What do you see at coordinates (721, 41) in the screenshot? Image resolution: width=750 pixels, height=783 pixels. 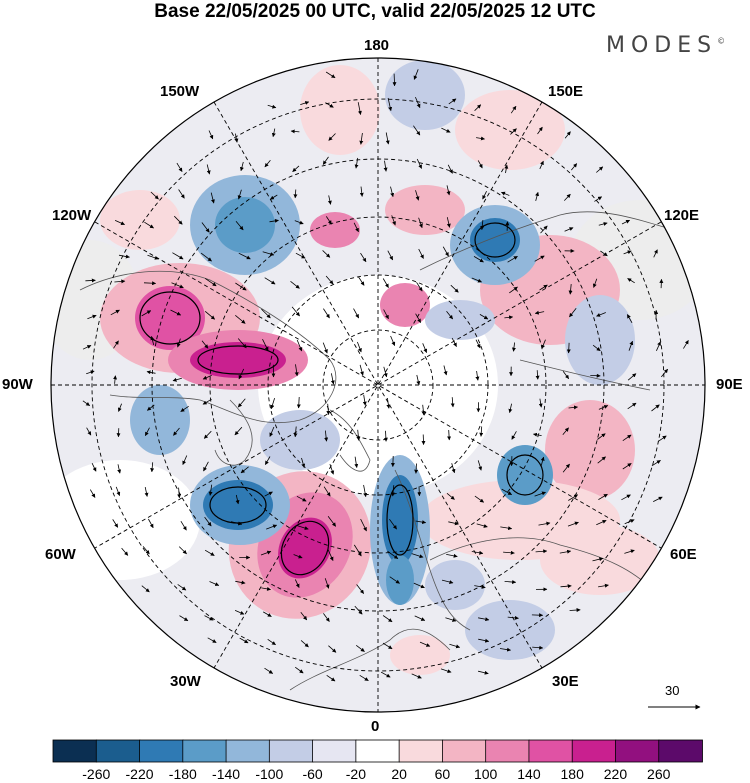 I see `brand-mark: ©` at bounding box center [721, 41].